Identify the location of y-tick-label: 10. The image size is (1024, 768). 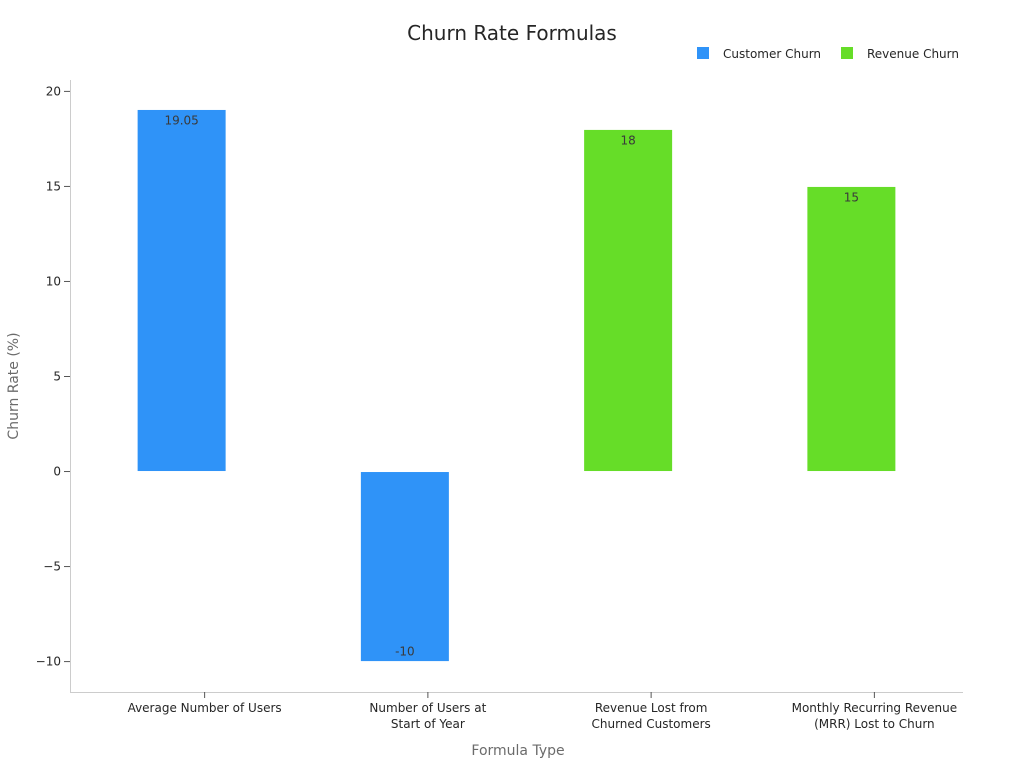
(53, 281).